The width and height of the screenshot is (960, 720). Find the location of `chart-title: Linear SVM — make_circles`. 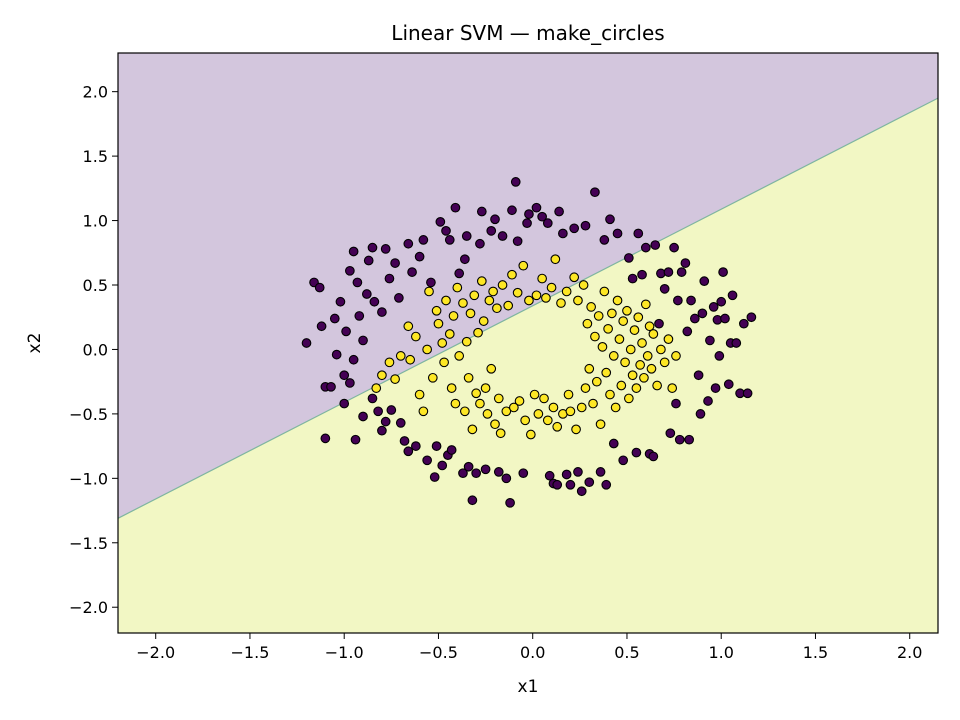

chart-title: Linear SVM — make_circles is located at coordinates (527, 33).